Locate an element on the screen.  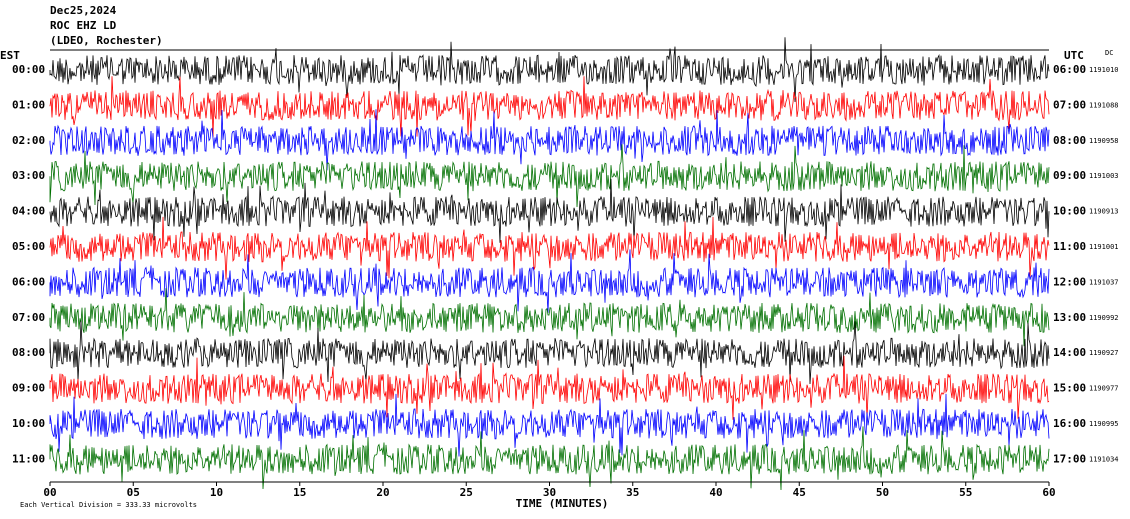
est-label: 03:00 is located at coordinates (28, 175).